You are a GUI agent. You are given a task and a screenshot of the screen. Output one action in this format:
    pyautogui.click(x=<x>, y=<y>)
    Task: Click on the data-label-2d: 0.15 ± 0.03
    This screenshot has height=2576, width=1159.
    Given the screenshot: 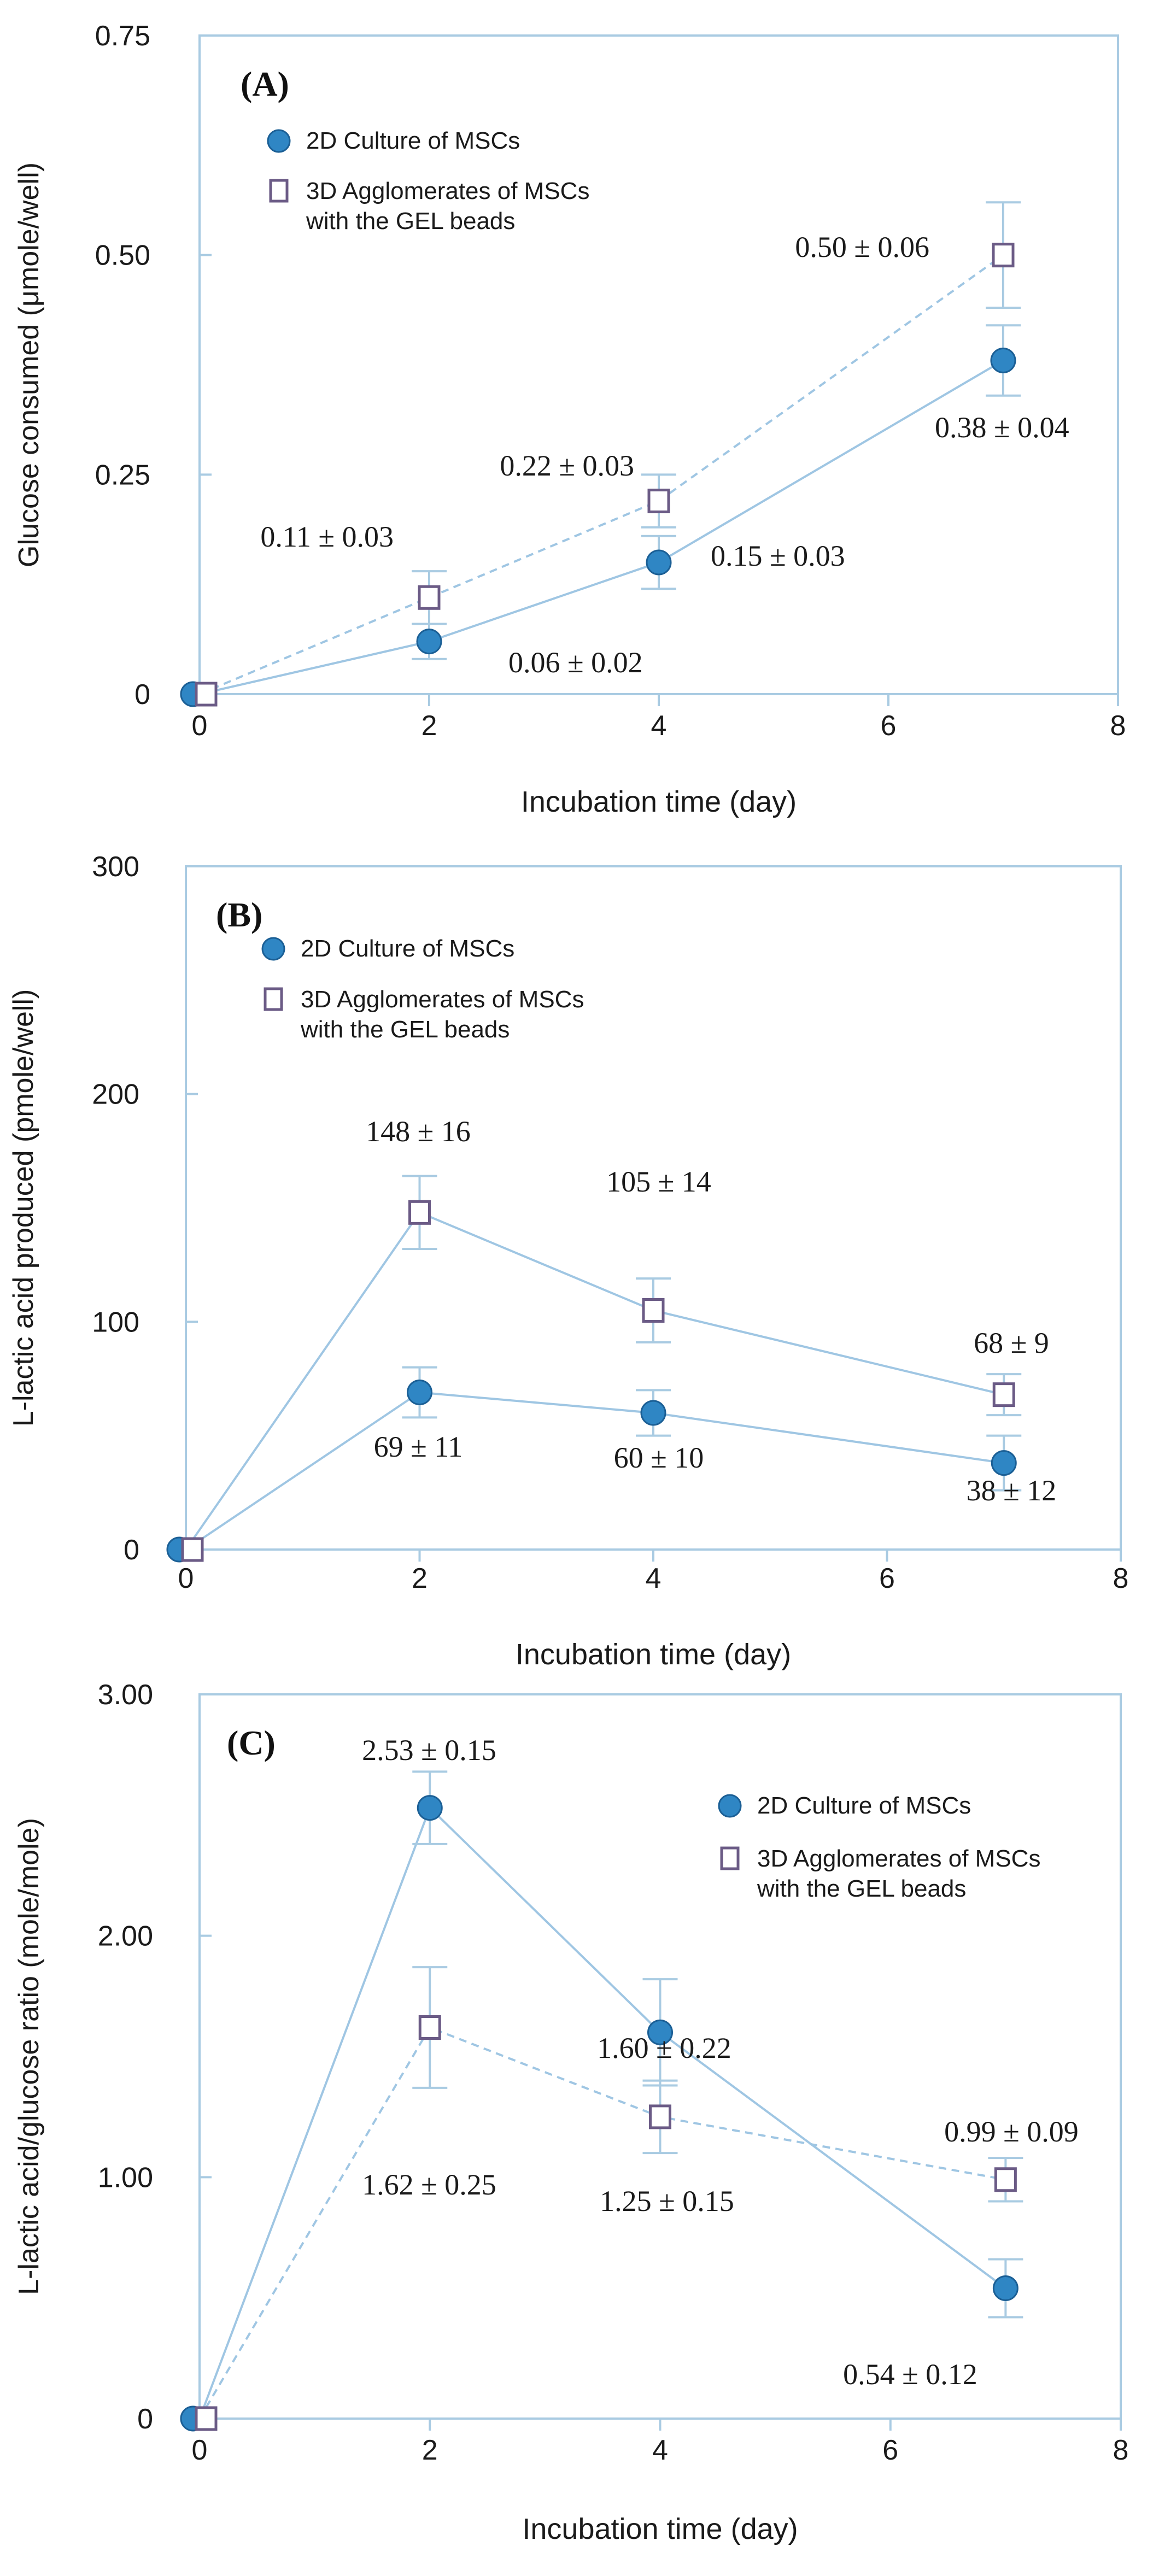 What is the action you would take?
    pyautogui.click(x=778, y=555)
    